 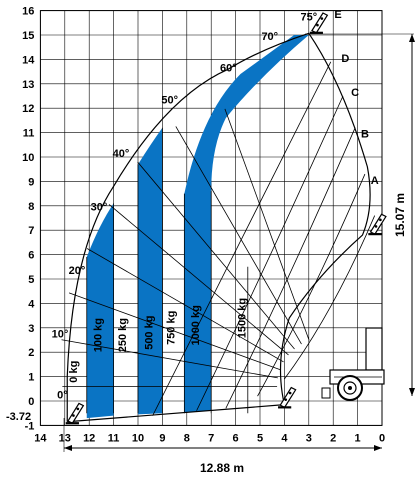 What do you see at coordinates (236, 438) in the screenshot?
I see `x-tick-label: 6` at bounding box center [236, 438].